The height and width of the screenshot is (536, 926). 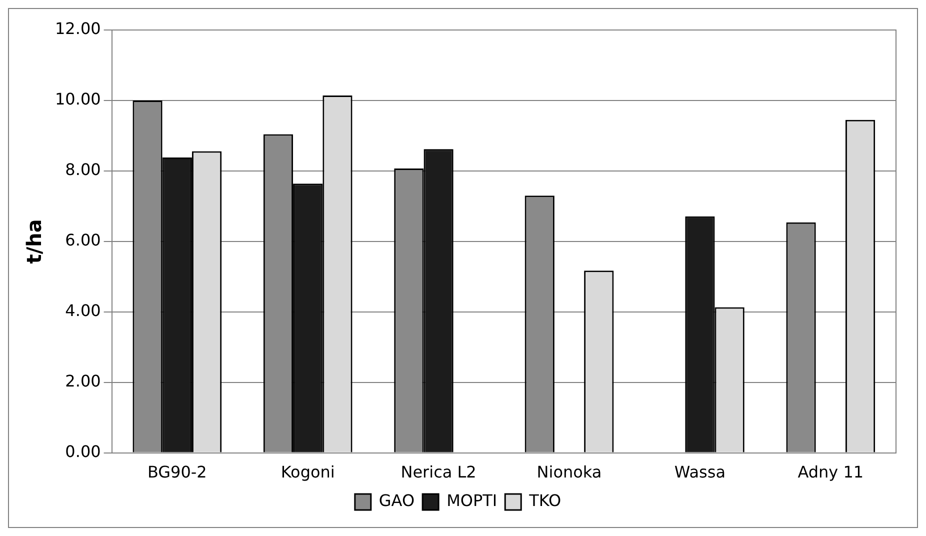 What do you see at coordinates (83, 240) in the screenshot?
I see `y-tick-label: 6.00` at bounding box center [83, 240].